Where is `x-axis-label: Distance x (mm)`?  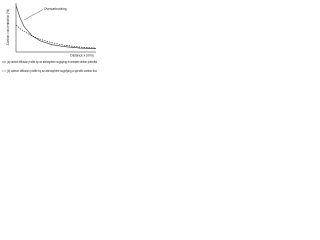
x-axis-label: Distance x (mm) is located at coordinates (81, 55).